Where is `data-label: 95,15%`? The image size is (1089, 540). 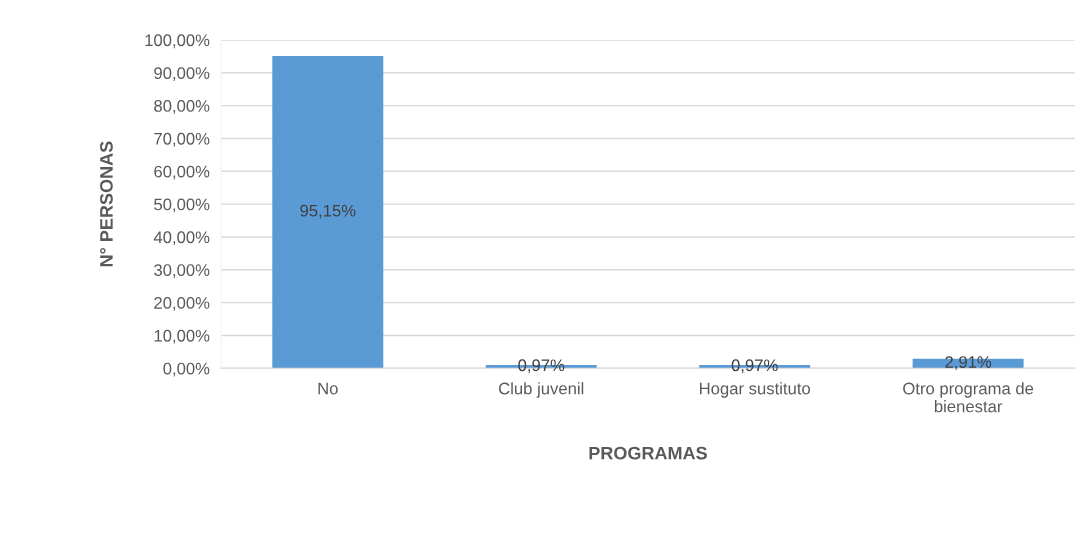 data-label: 95,15% is located at coordinates (328, 211).